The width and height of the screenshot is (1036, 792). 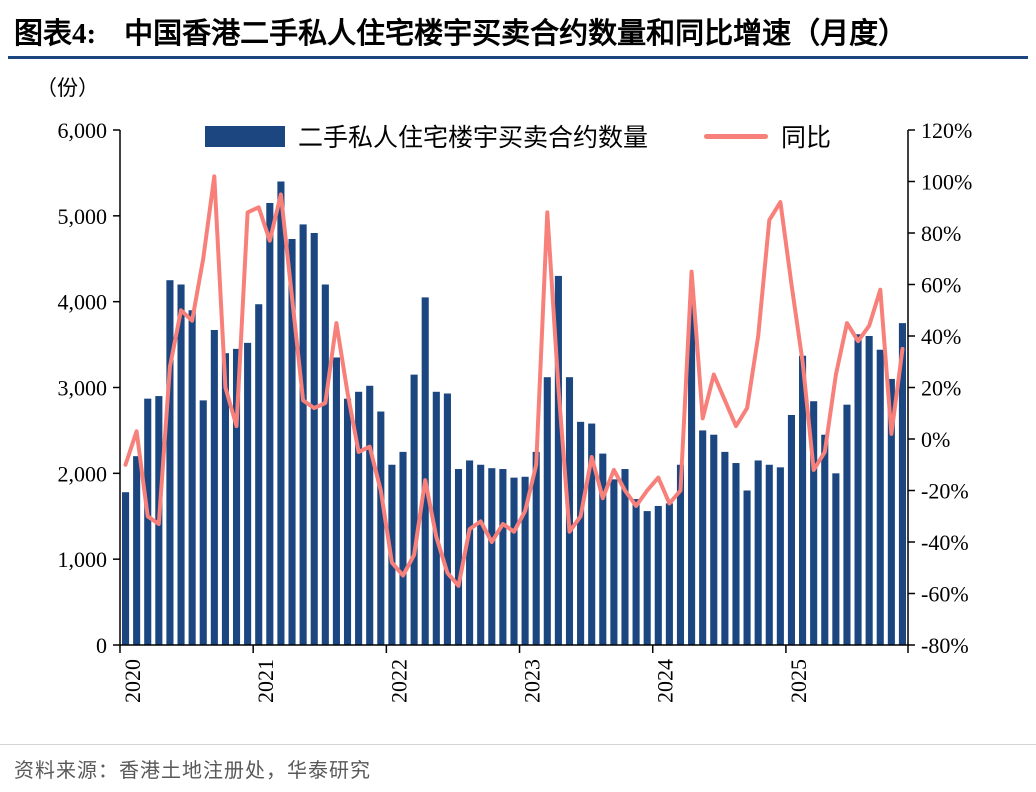 What do you see at coordinates (83, 388) in the screenshot?
I see `left-tick-label: 3,000` at bounding box center [83, 388].